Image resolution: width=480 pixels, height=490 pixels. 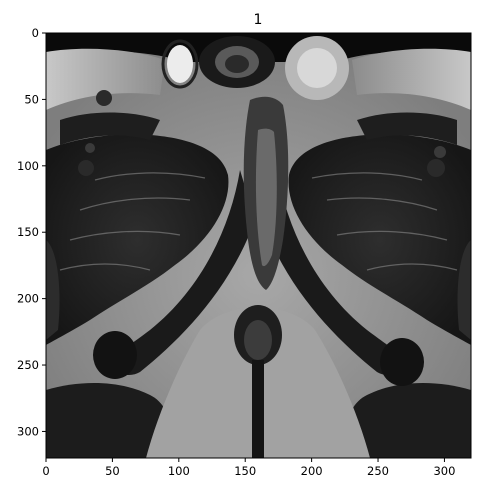 I want to click on y-tick-label: 300, so click(x=28, y=431).